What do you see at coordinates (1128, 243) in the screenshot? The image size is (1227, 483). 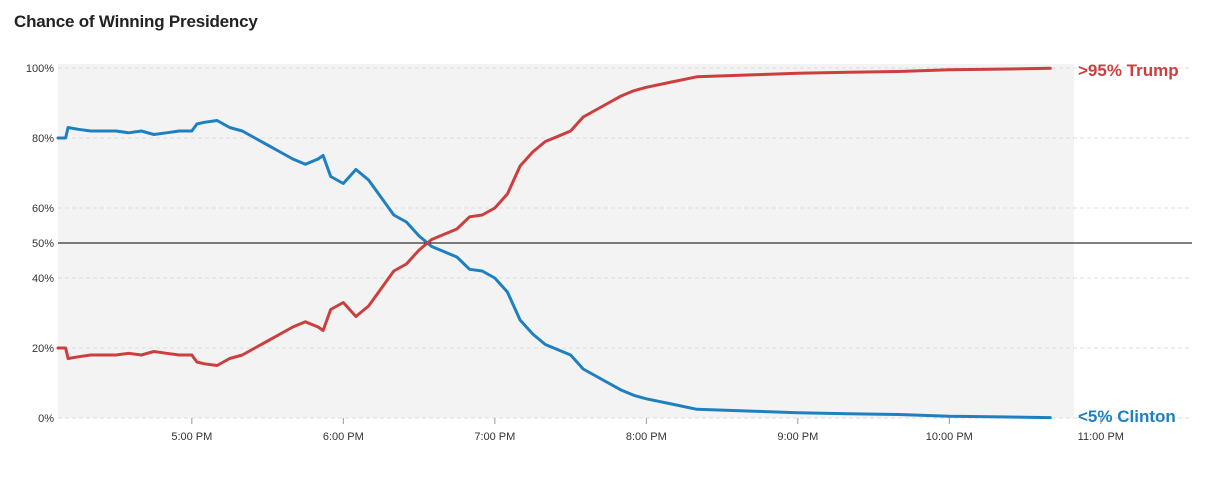 I see `series-labels: <5% Clinton >95% Trump` at bounding box center [1128, 243].